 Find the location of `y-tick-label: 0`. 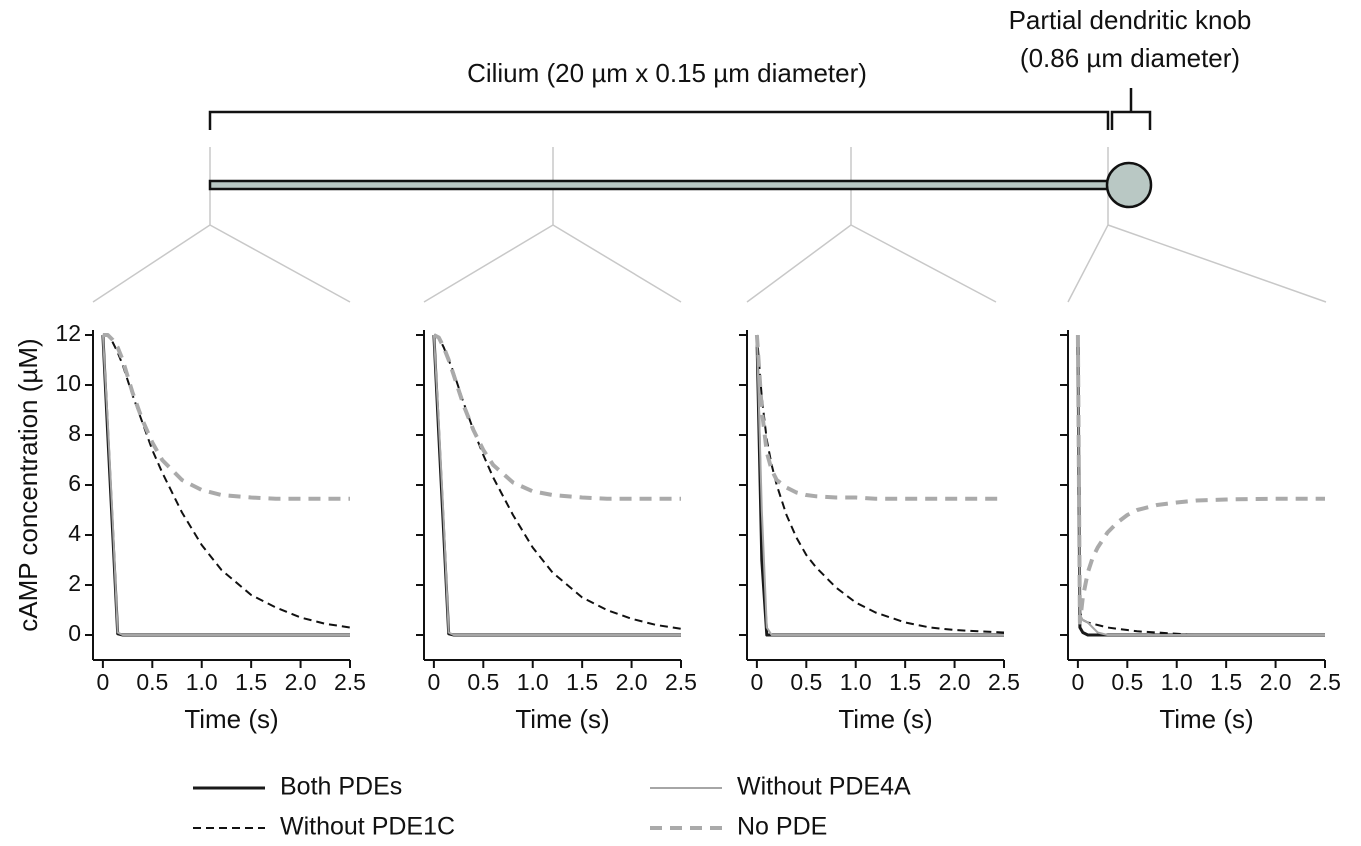

y-tick-label: 0 is located at coordinates (74, 633).